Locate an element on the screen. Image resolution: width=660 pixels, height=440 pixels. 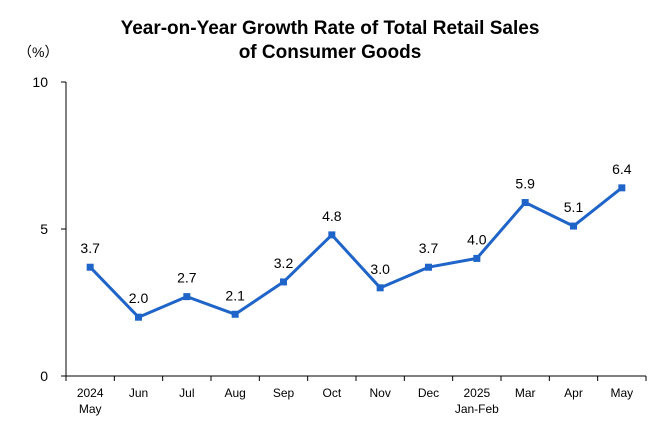
x-tick-label: Nov is located at coordinates (379, 393).